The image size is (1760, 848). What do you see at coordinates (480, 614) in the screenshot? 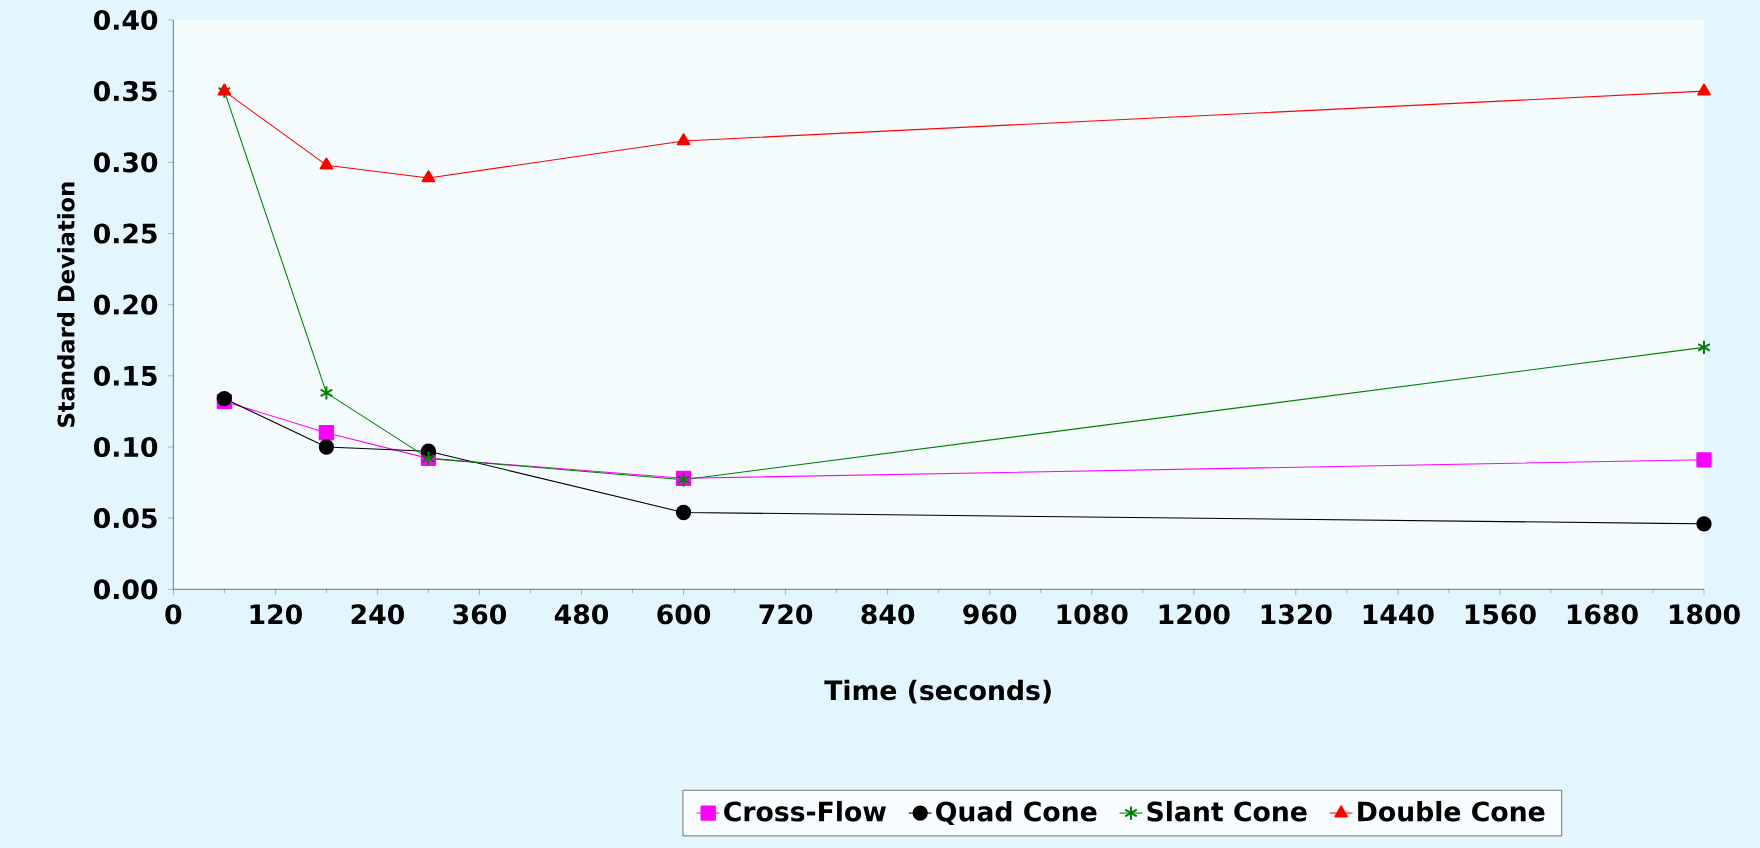
I see `x-tick-label: 360` at bounding box center [480, 614].